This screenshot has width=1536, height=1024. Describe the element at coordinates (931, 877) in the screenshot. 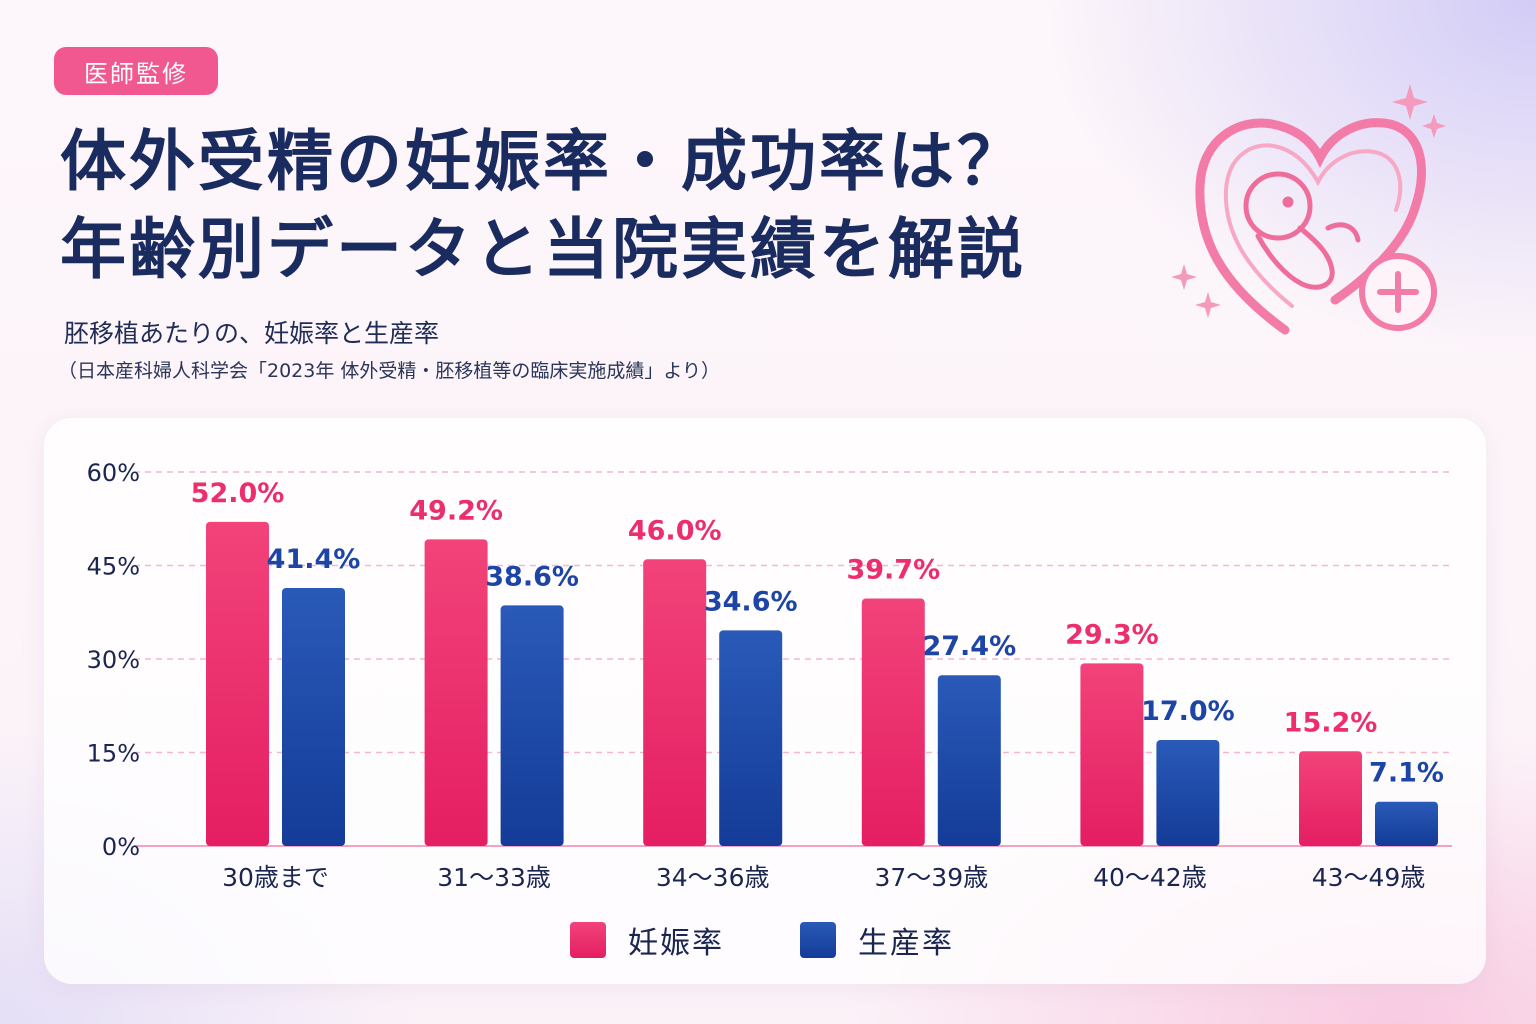

I see `x-category-label: 37〜39歳` at that location.